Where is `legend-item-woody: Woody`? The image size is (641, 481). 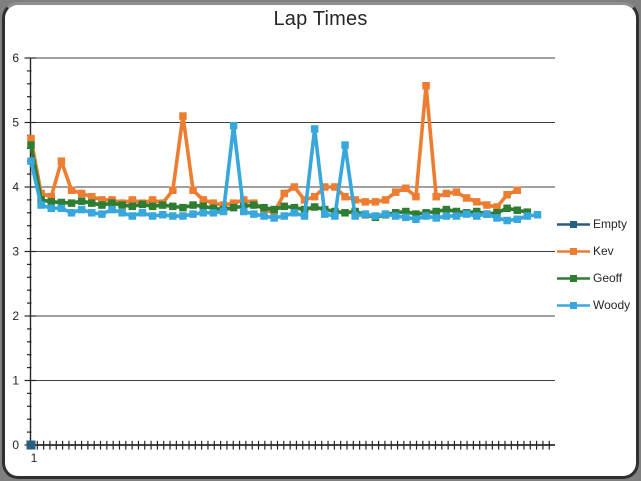 legend-item-woody: Woody is located at coordinates (593, 305).